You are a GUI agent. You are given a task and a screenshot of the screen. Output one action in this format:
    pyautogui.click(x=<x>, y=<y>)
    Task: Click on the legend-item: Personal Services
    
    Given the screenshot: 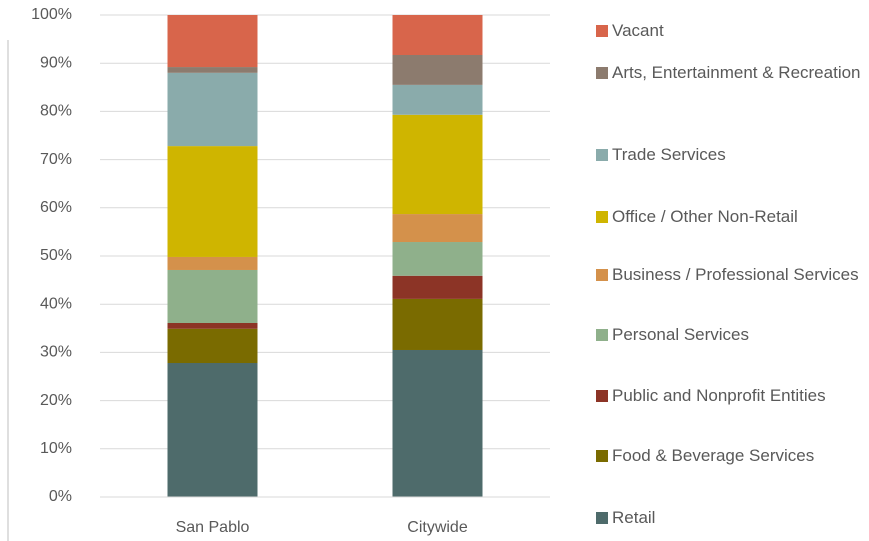 What is the action you would take?
    pyautogui.click(x=731, y=335)
    